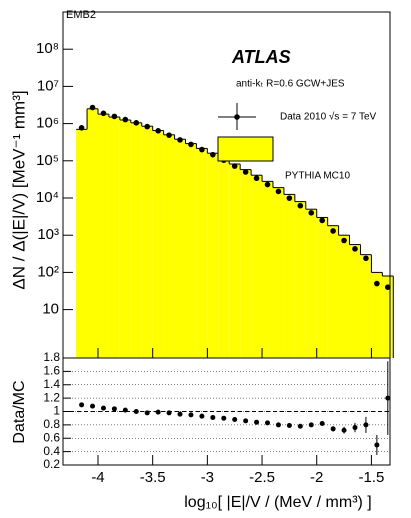  Describe the element at coordinates (317, 176) in the screenshot. I see `legend-mc: PYTHIA MC10` at that location.